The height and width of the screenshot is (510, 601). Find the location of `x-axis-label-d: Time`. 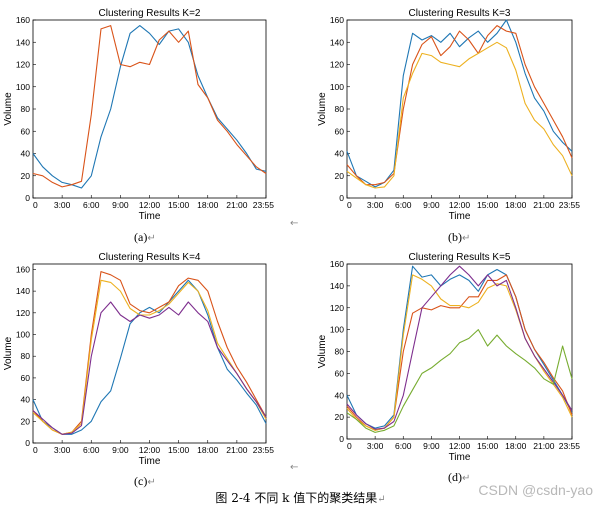

x-axis-label-d: Time is located at coordinates (460, 457).